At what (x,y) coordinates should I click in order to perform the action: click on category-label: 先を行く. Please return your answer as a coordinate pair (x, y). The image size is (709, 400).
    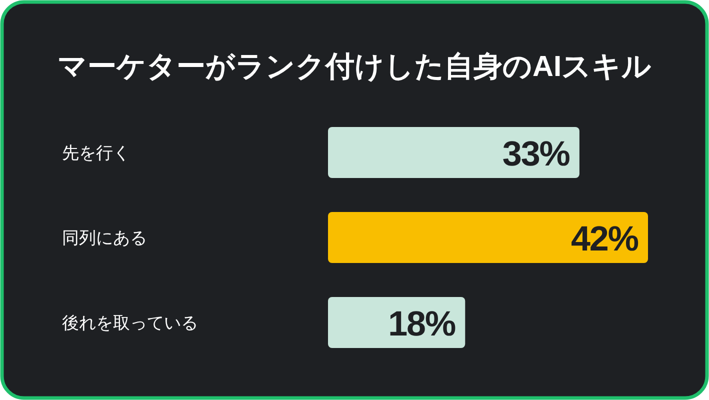
    Looking at the image, I should click on (96, 153).